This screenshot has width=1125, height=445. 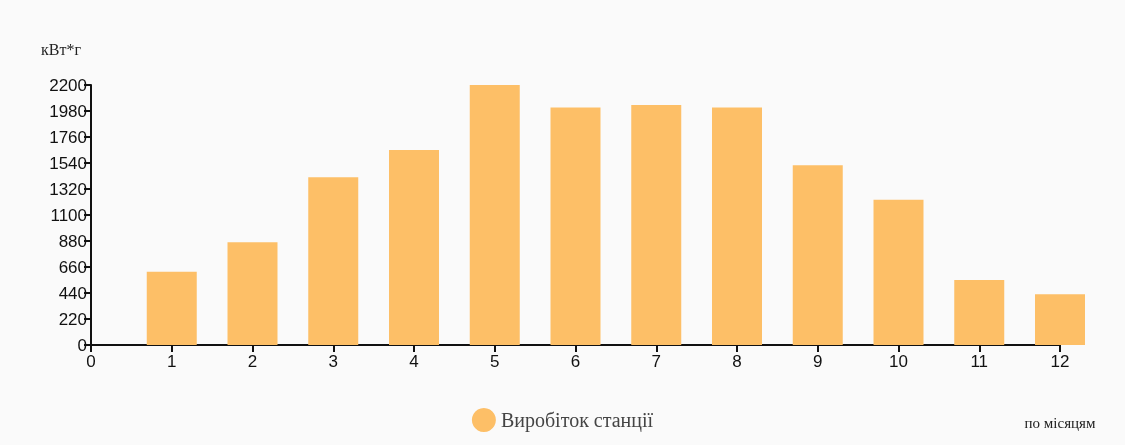 I want to click on x-tick-label: 10, so click(x=898, y=361).